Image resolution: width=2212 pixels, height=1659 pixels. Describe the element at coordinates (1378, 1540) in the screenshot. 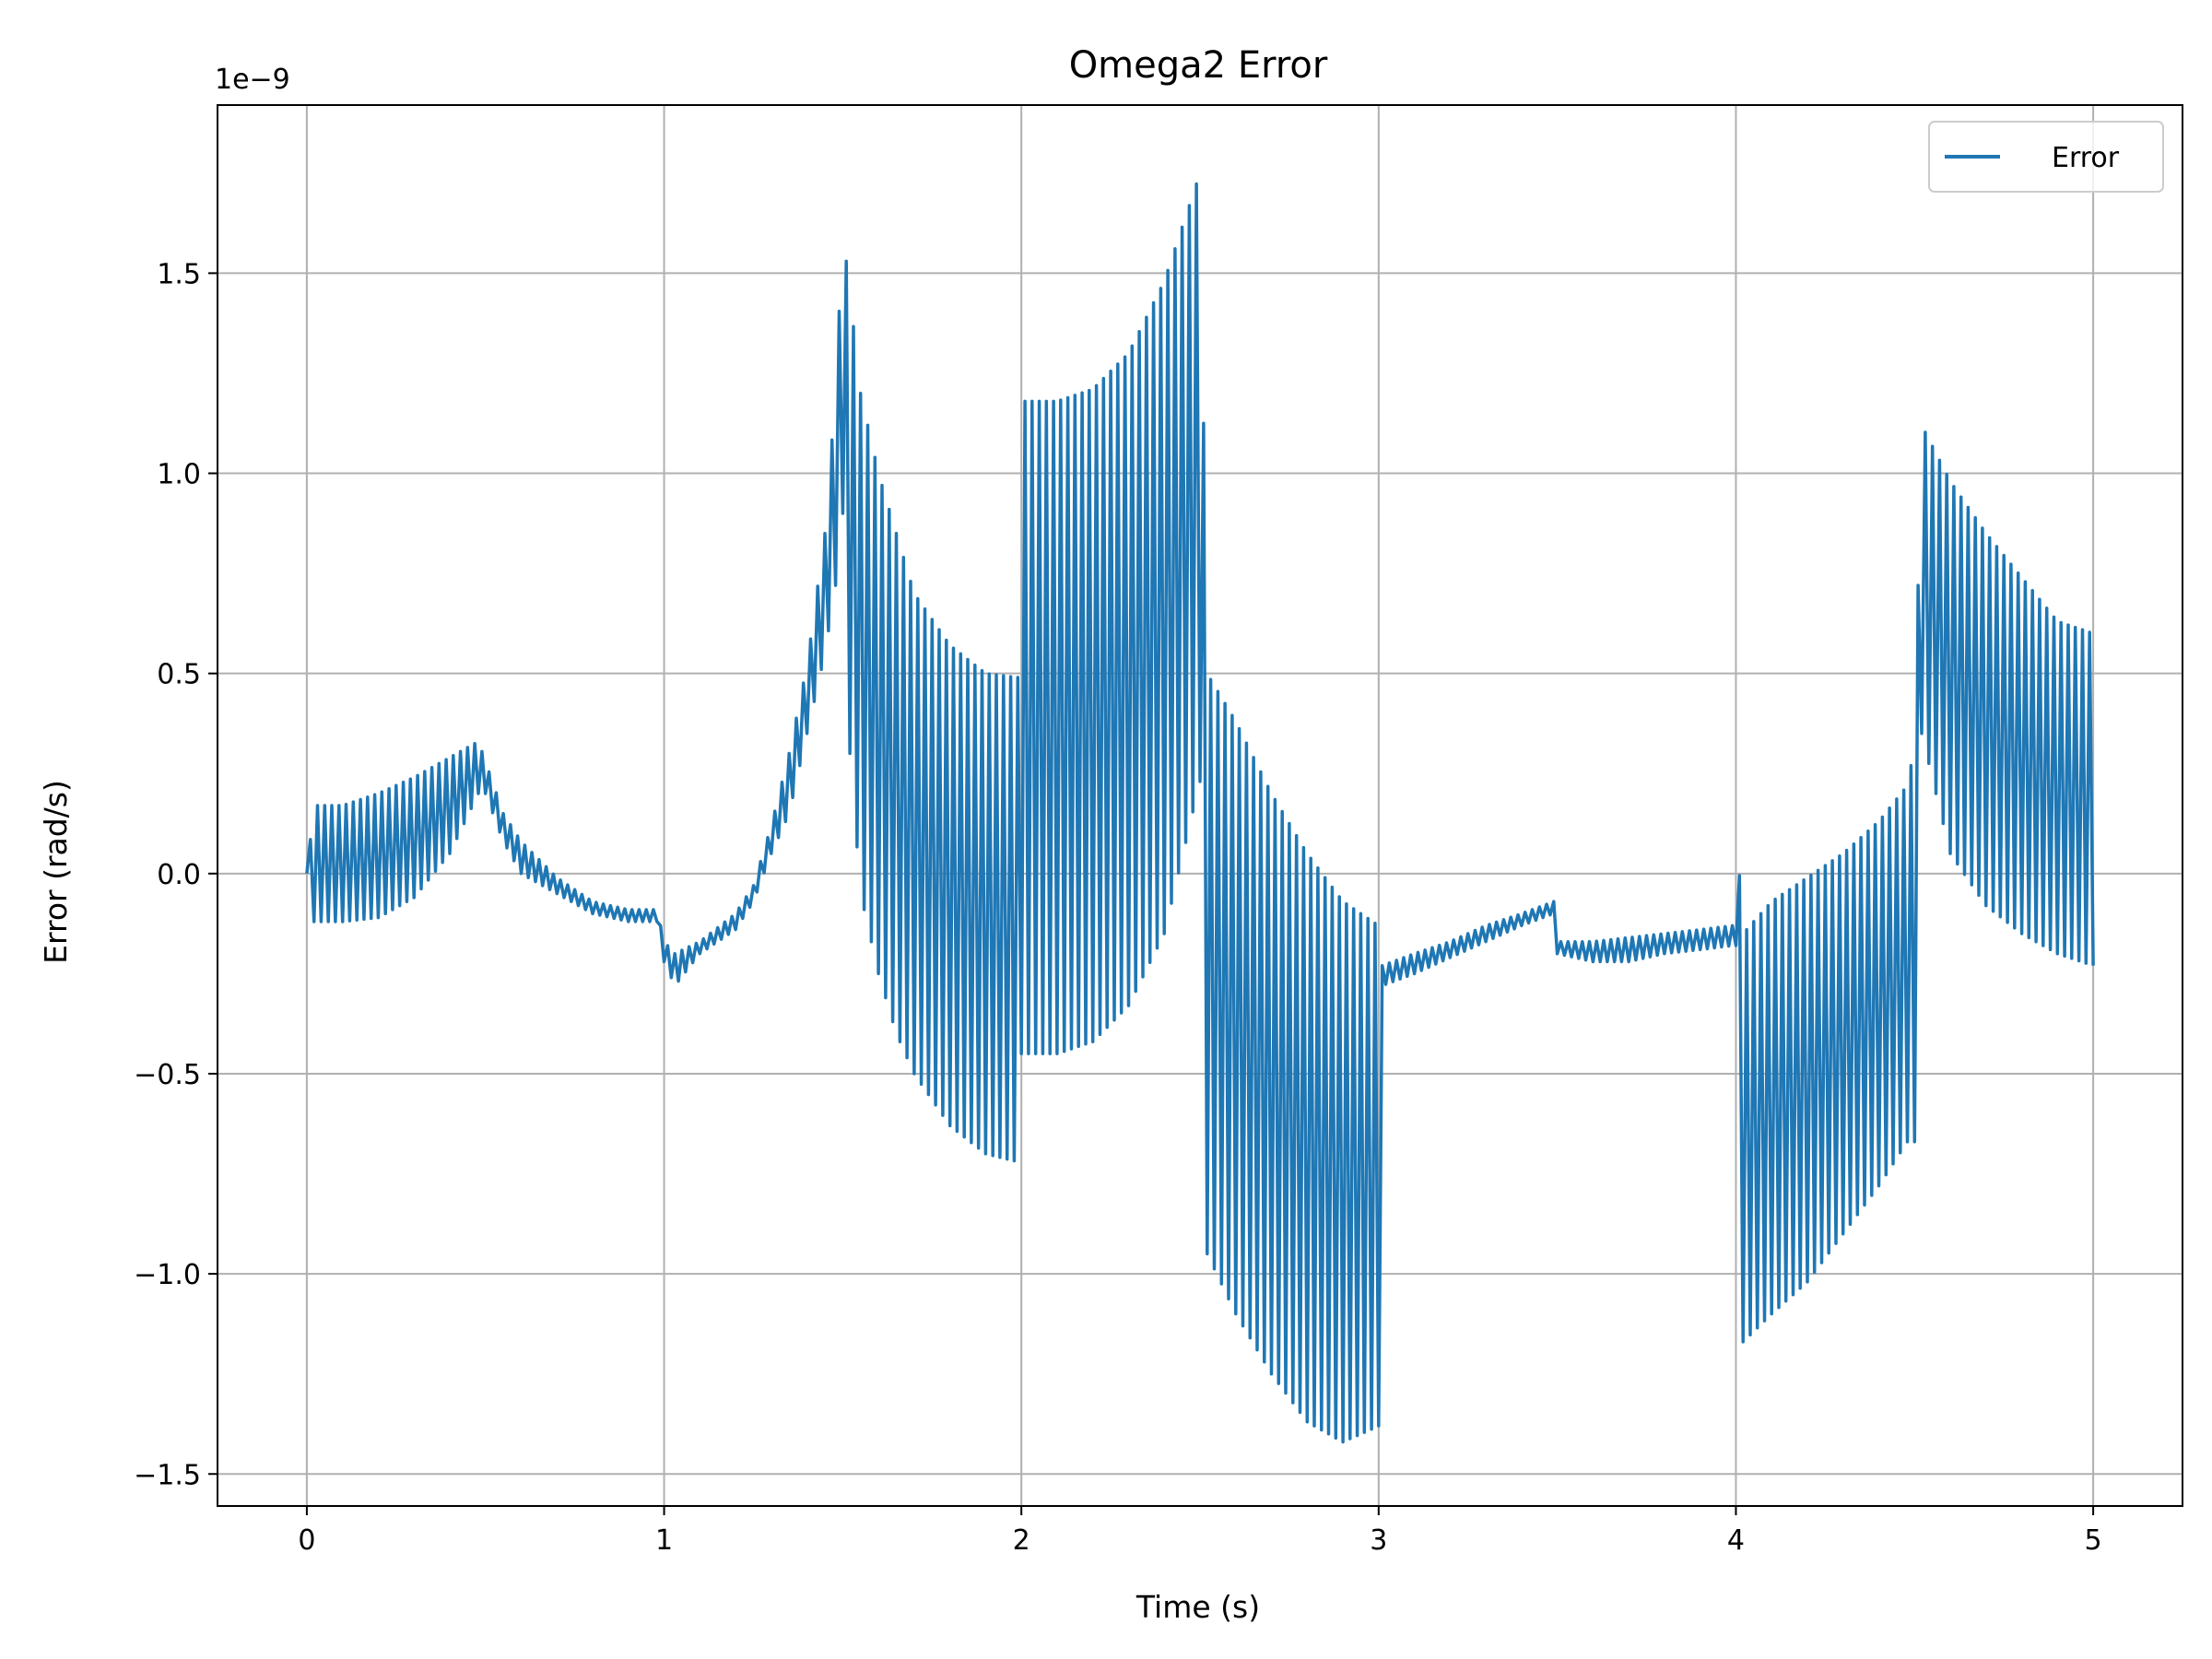

I see `x-tick-label-3: 3` at that location.